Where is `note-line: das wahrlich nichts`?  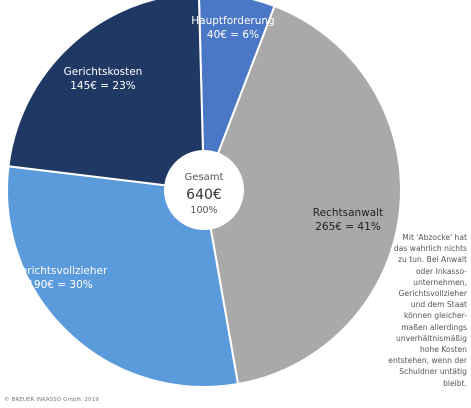
note-line: das wahrlich nichts is located at coordinates (430, 249).